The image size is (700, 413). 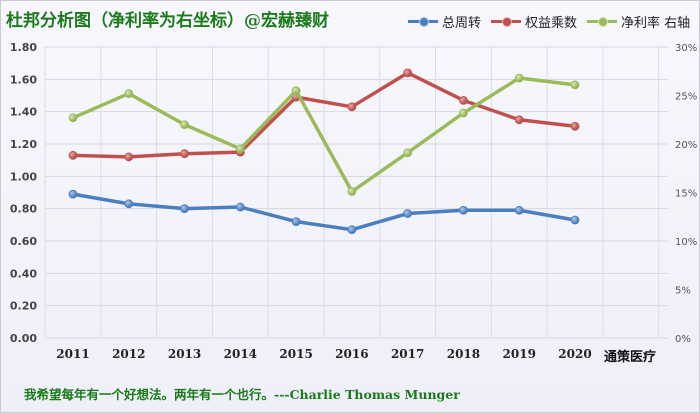 I want to click on legend-item-net-margin: 净利率 右轴, so click(x=638, y=21).